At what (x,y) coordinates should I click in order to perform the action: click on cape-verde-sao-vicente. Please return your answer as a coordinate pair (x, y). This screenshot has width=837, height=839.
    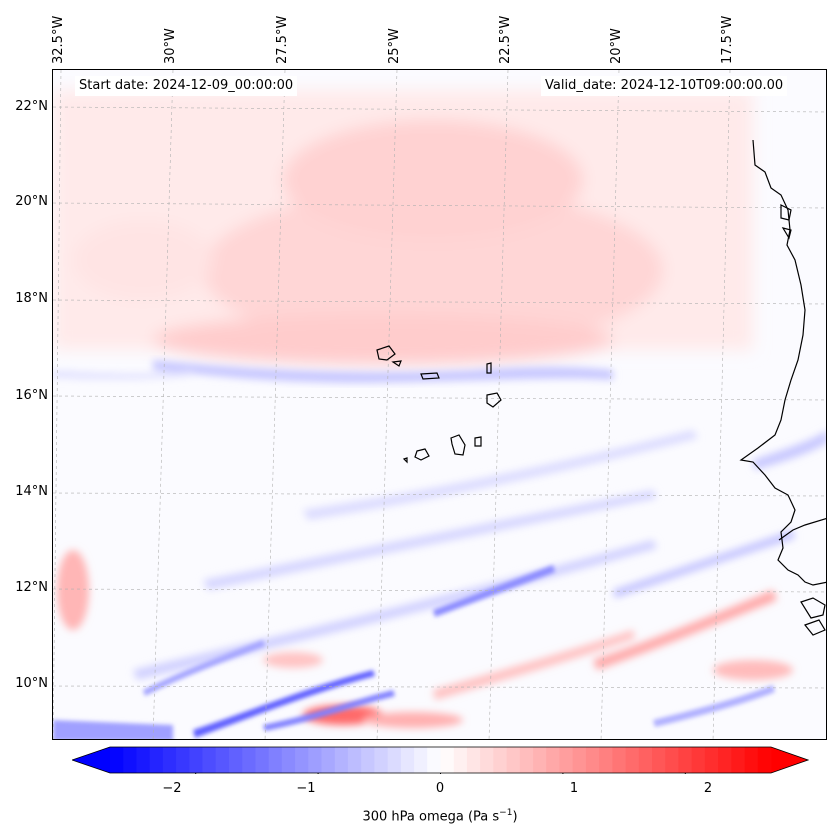
    Looking at the image, I should click on (396, 363).